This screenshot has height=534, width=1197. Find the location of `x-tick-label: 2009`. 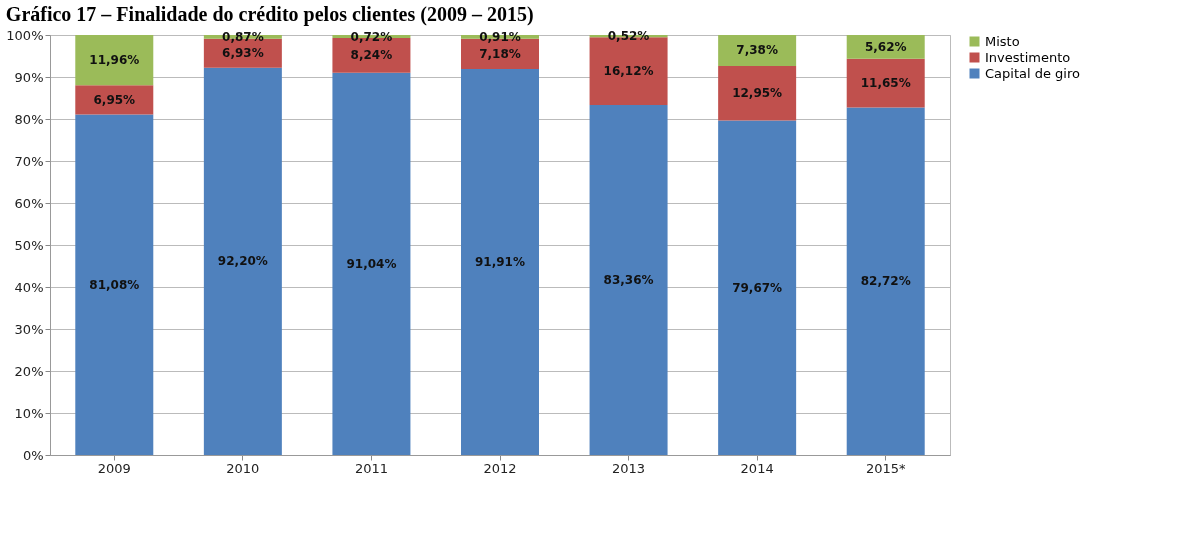

x-tick-label: 2009 is located at coordinates (114, 468).